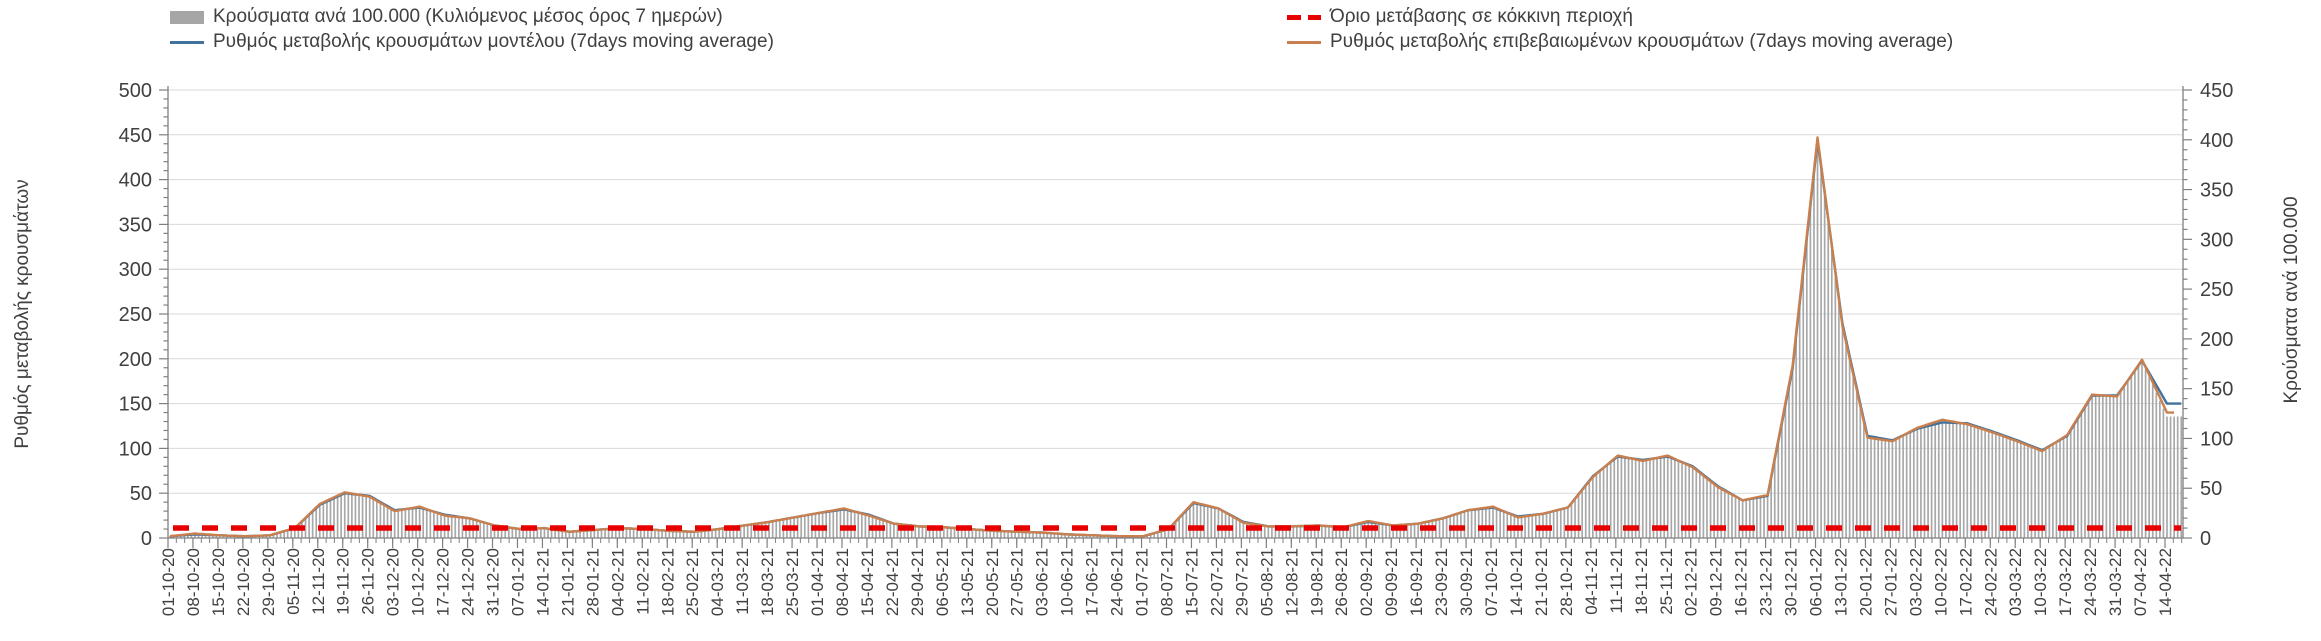 Image resolution: width=2321 pixels, height=641 pixels. I want to click on x-axis-date-label: 08-10-20, so click(193, 582).